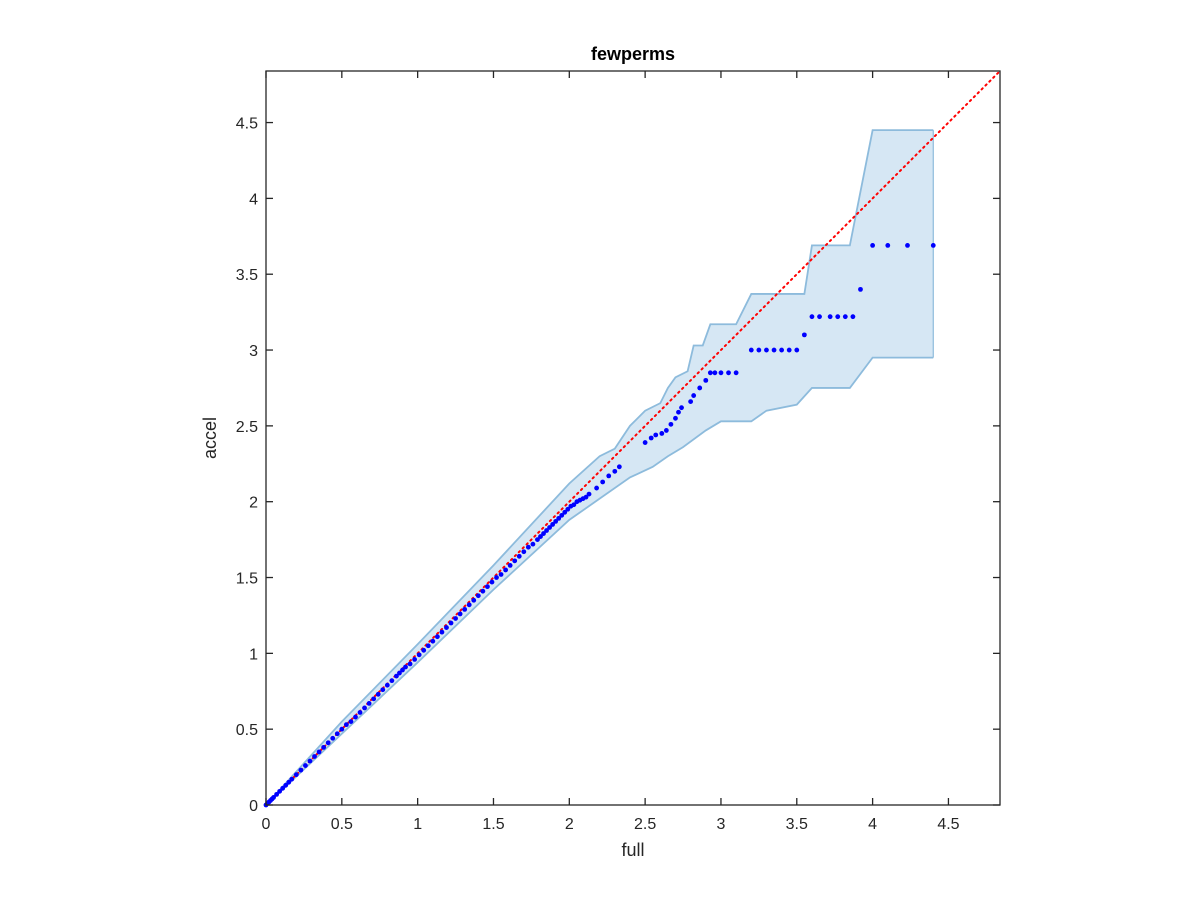 The image size is (1200, 900). What do you see at coordinates (948, 824) in the screenshot?
I see `x-tick-label: 4.5` at bounding box center [948, 824].